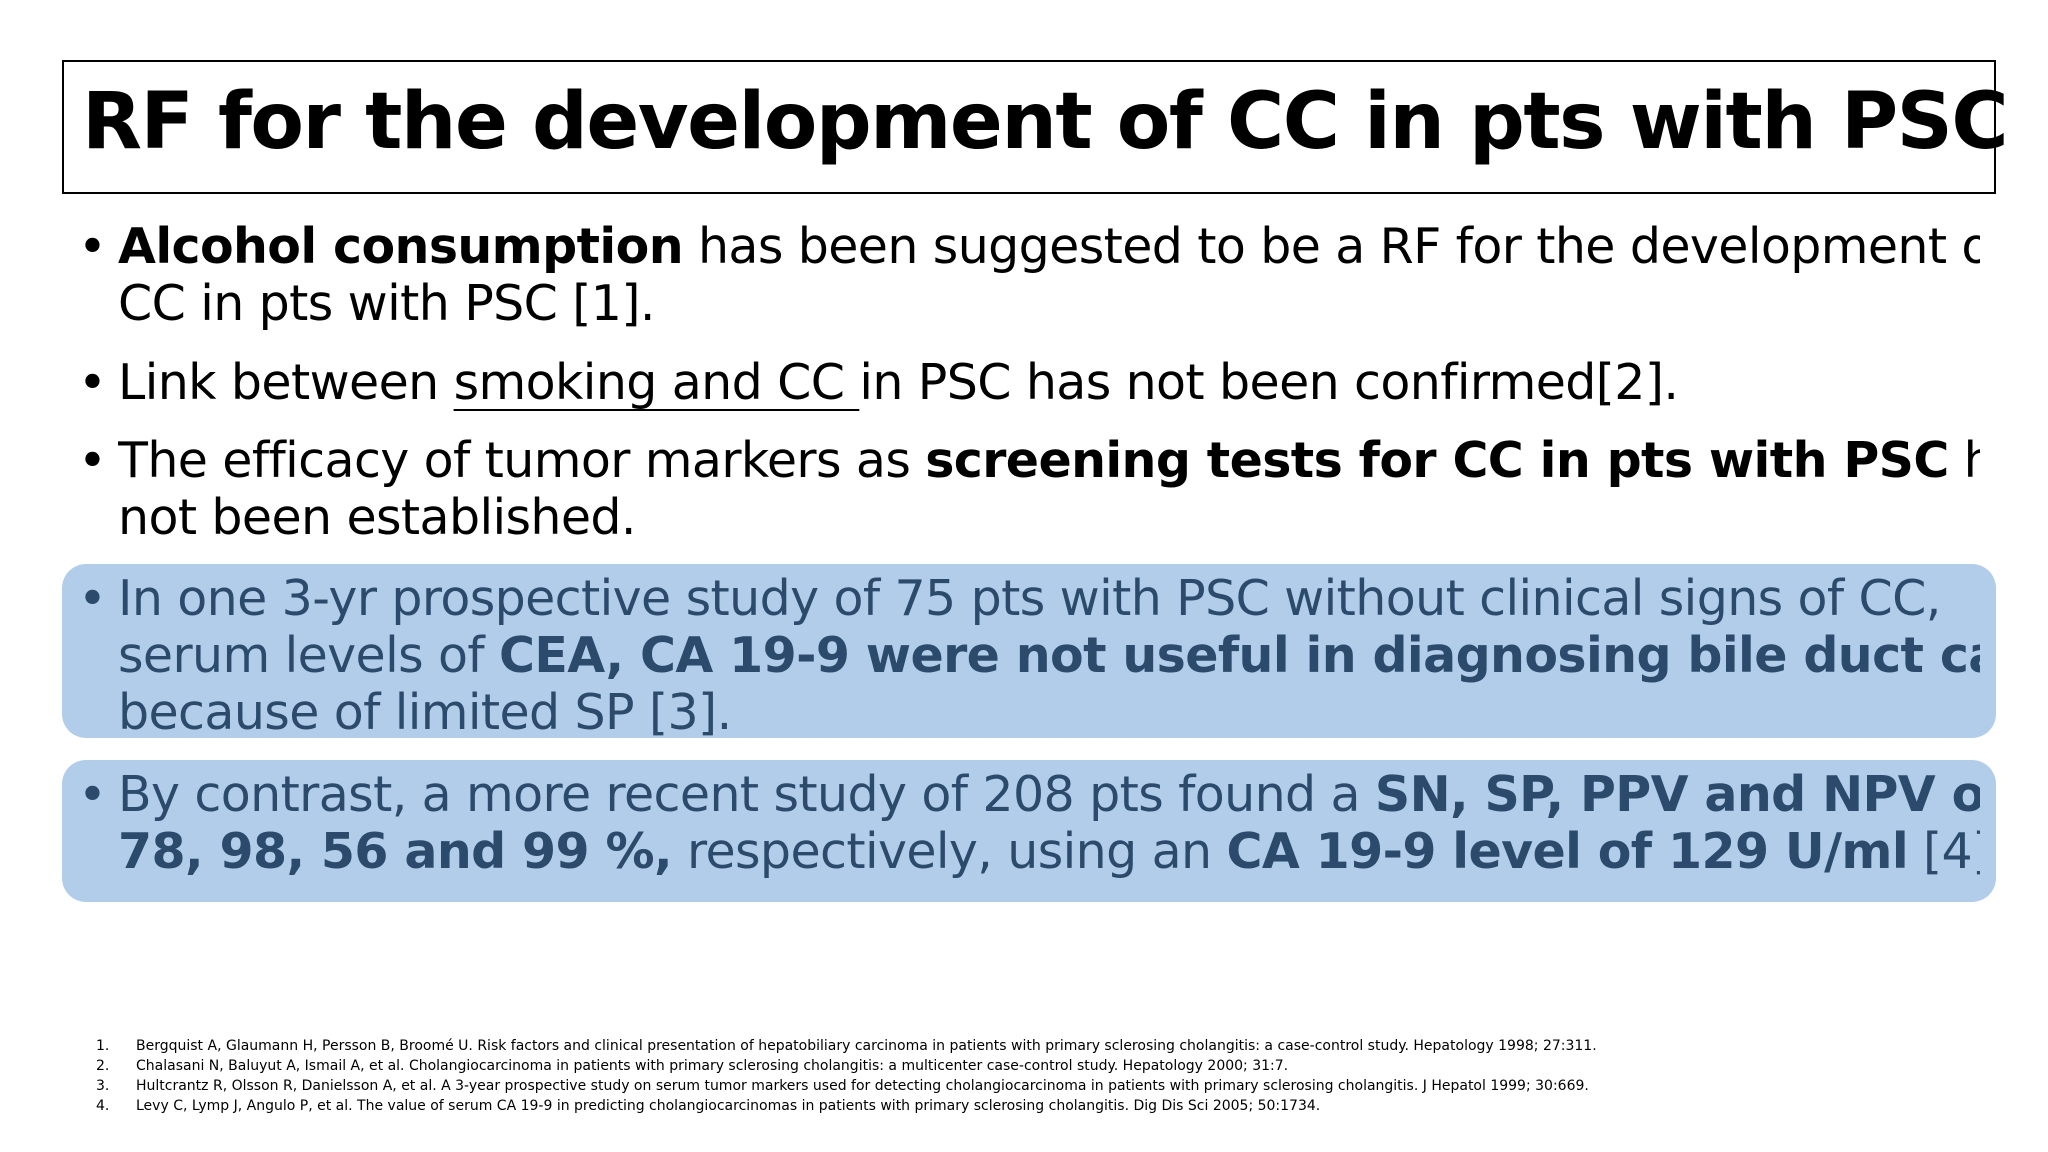  What do you see at coordinates (1567, 851) in the screenshot?
I see `bold-text: CA 19-9 level of 129 U/ml` at bounding box center [1567, 851].